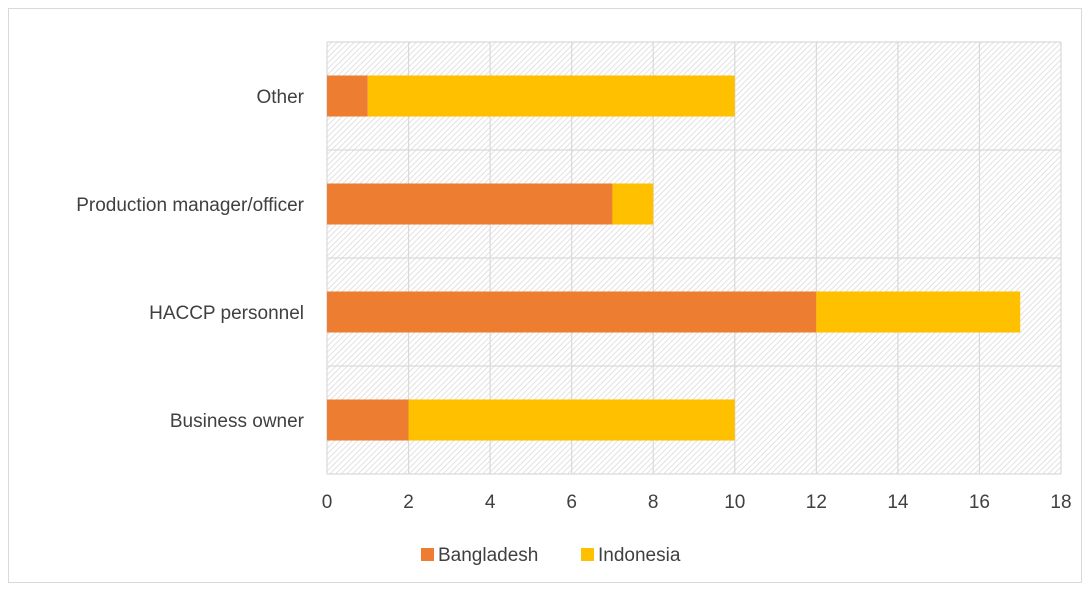  Describe the element at coordinates (280, 97) in the screenshot. I see `category-label: Other` at that location.